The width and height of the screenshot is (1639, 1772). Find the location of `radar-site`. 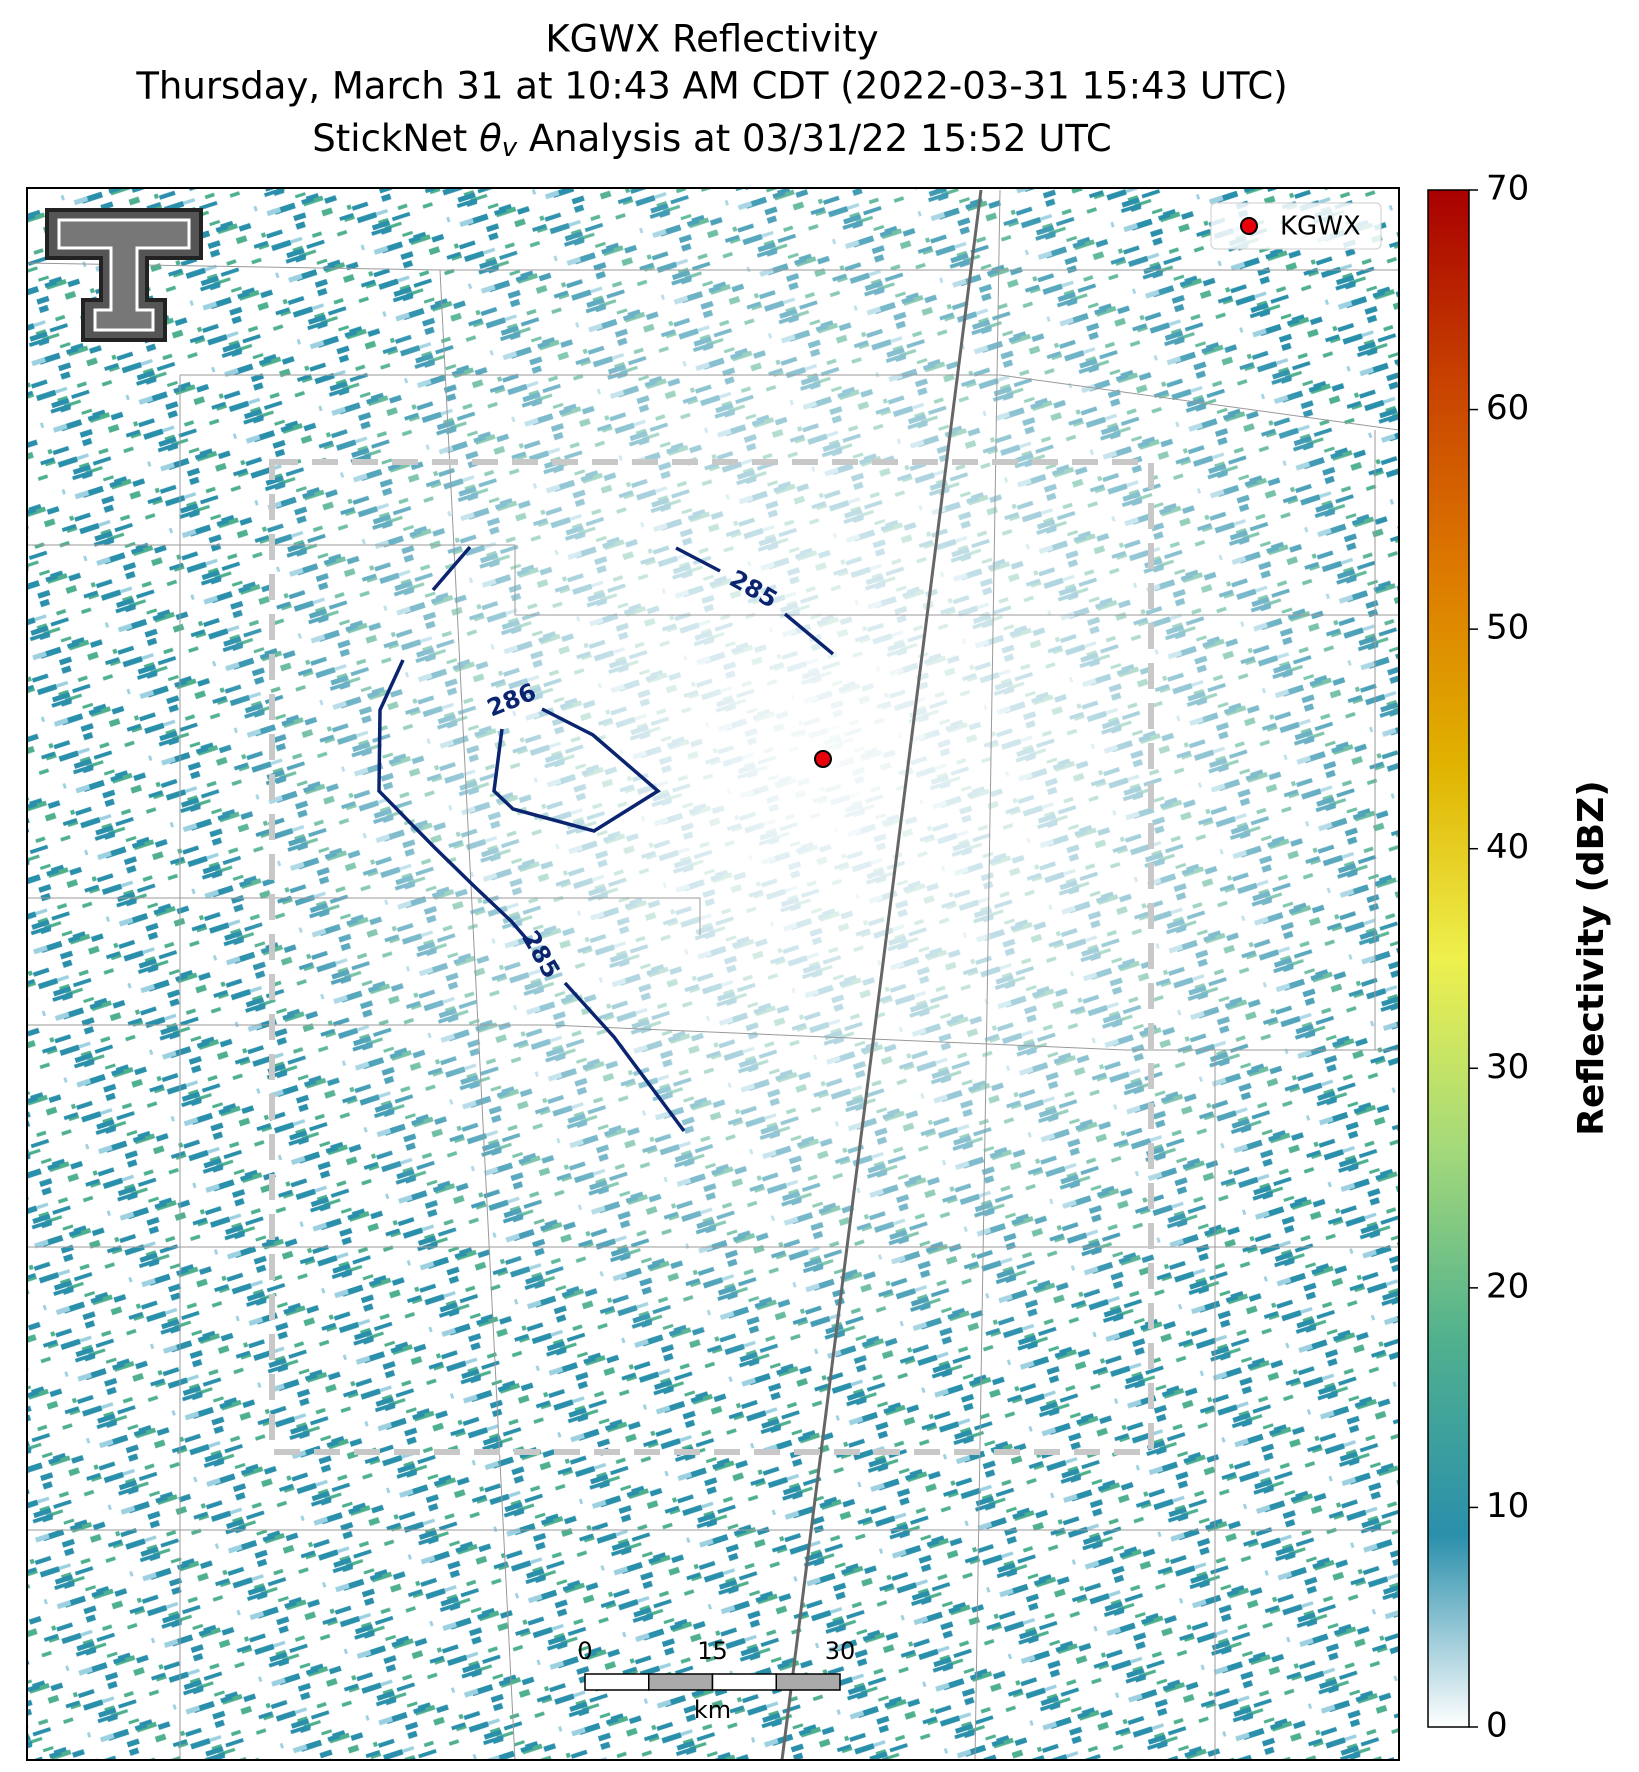

radar-site is located at coordinates (823, 759).